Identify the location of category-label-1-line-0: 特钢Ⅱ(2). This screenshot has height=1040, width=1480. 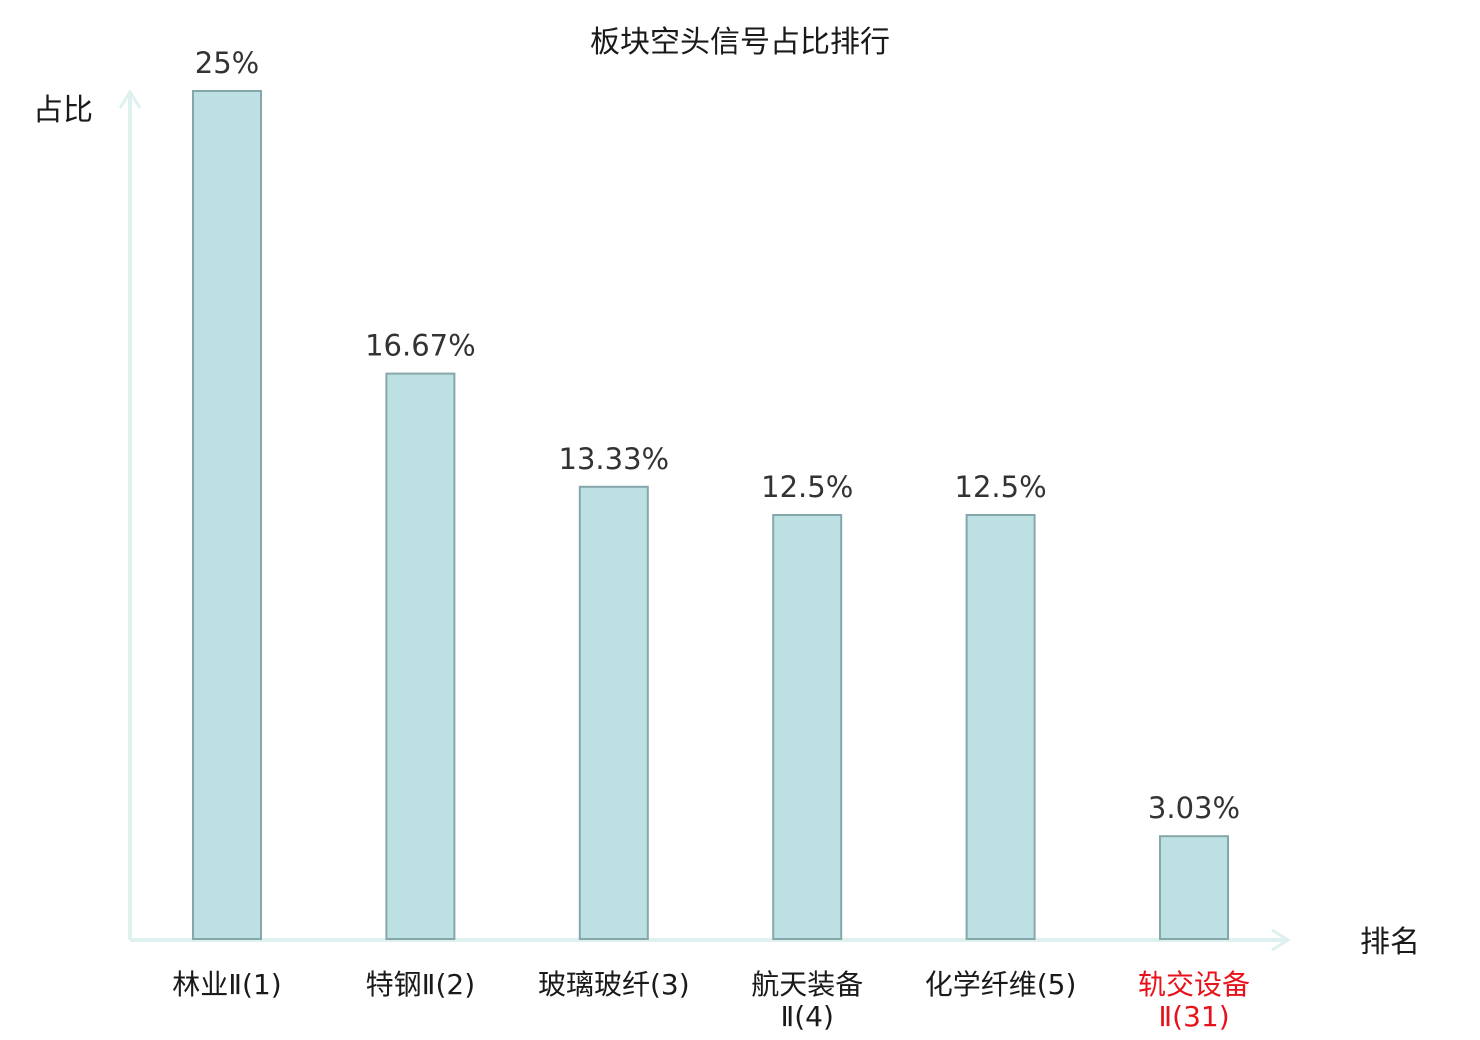
(420, 984).